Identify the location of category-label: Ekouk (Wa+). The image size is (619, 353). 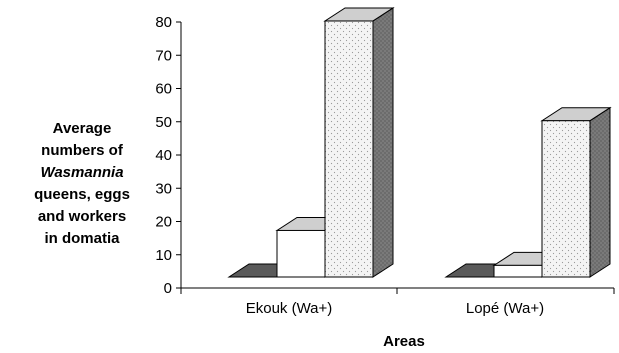
(289, 308).